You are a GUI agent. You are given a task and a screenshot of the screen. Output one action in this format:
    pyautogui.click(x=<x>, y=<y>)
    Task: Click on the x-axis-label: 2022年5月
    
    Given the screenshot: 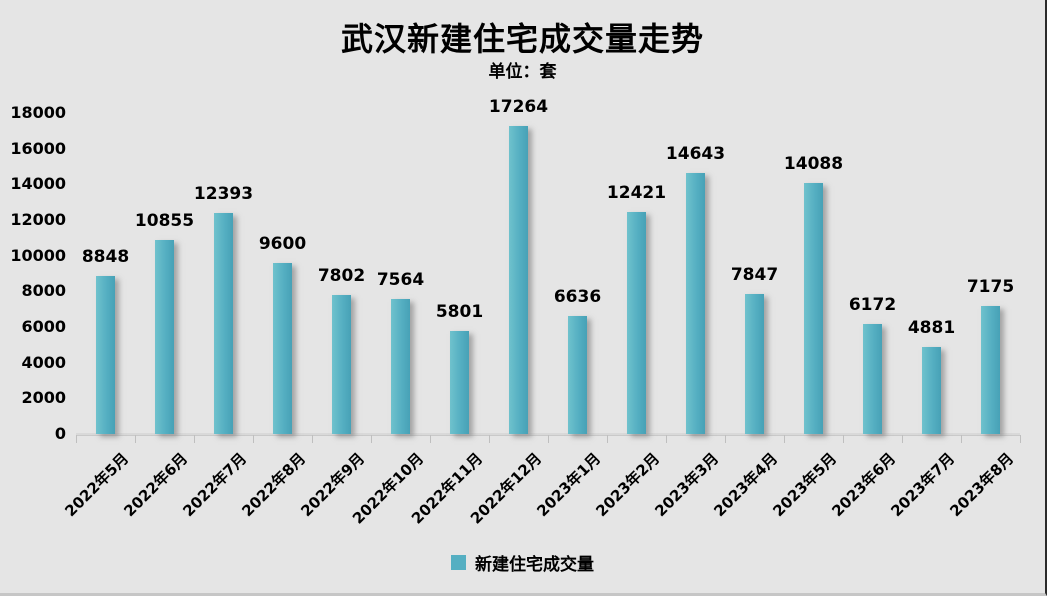 What is the action you would take?
    pyautogui.click(x=96, y=485)
    